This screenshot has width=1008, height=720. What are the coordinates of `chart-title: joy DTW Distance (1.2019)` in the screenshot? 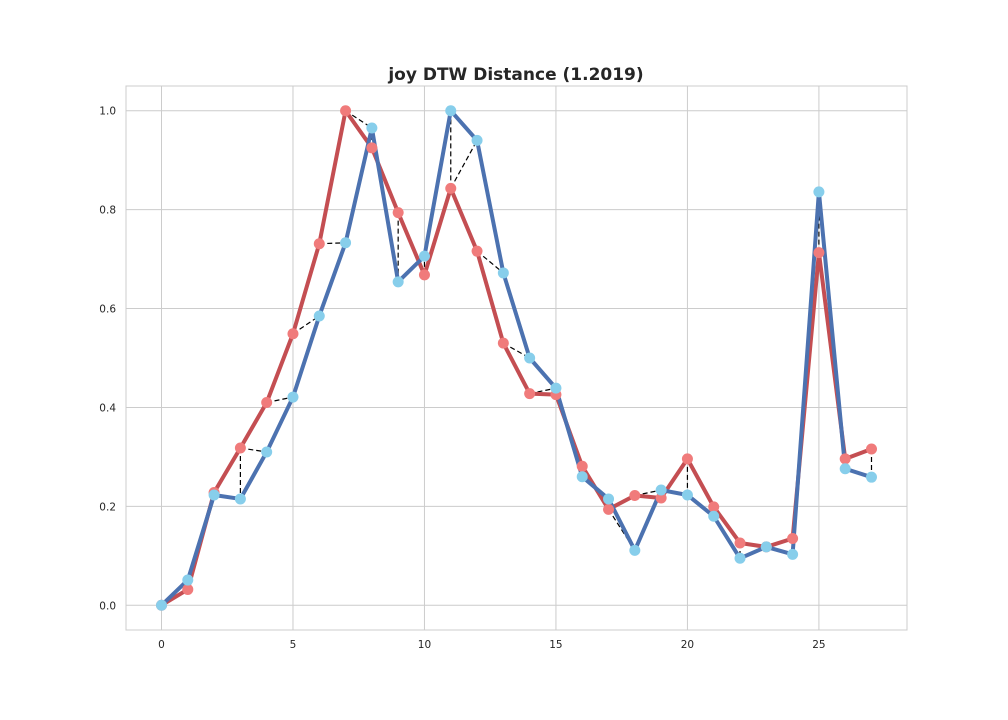 It's located at (515, 75).